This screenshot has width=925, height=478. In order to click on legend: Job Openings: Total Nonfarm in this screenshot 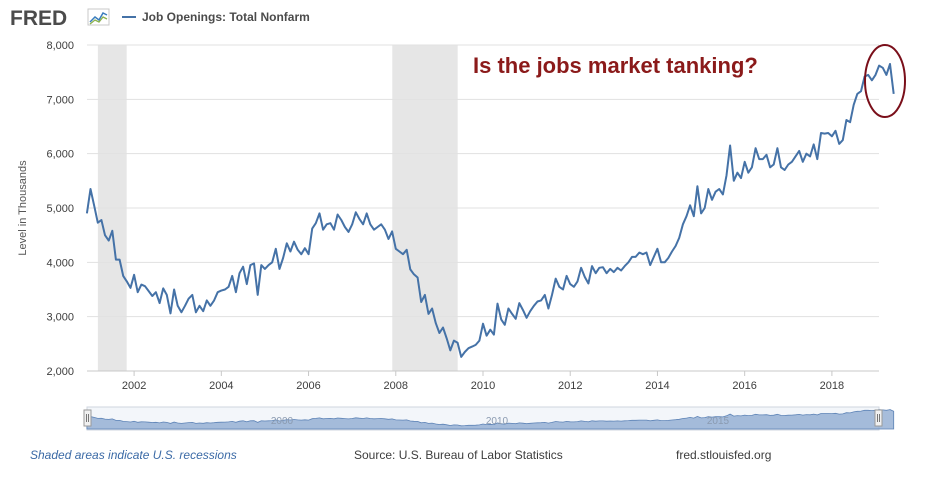, I will do `click(216, 17)`.